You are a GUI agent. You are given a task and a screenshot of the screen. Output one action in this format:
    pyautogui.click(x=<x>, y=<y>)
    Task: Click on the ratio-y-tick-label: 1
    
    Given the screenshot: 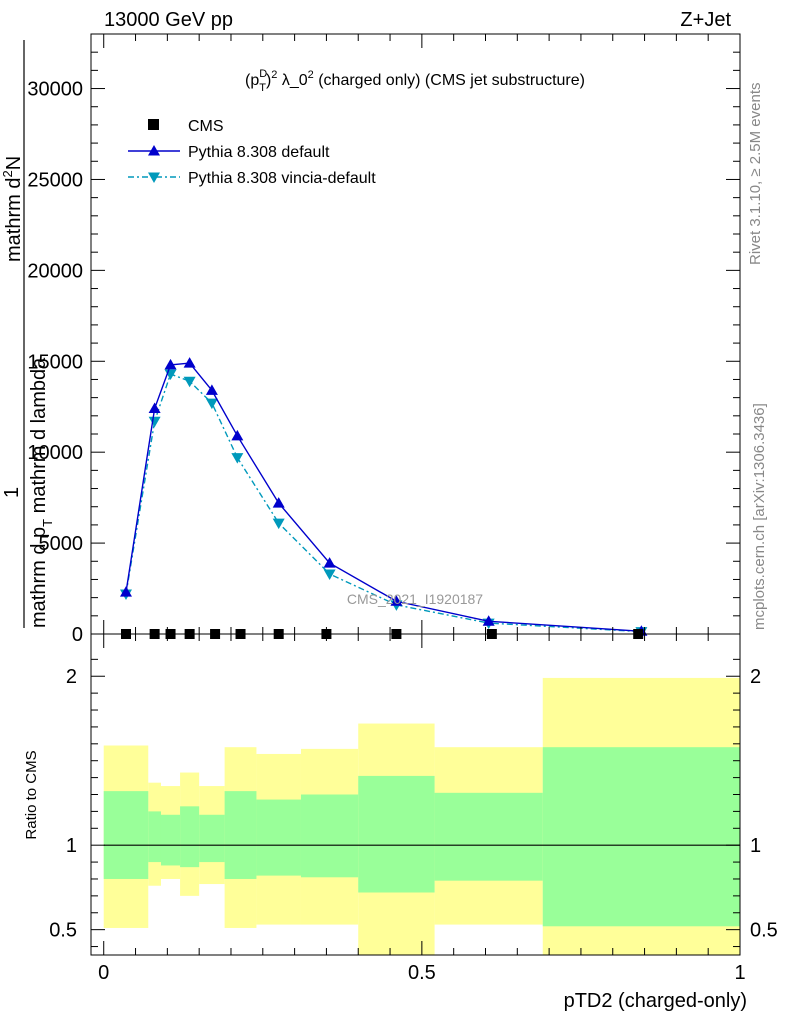 What is the action you would take?
    pyautogui.click(x=71, y=846)
    